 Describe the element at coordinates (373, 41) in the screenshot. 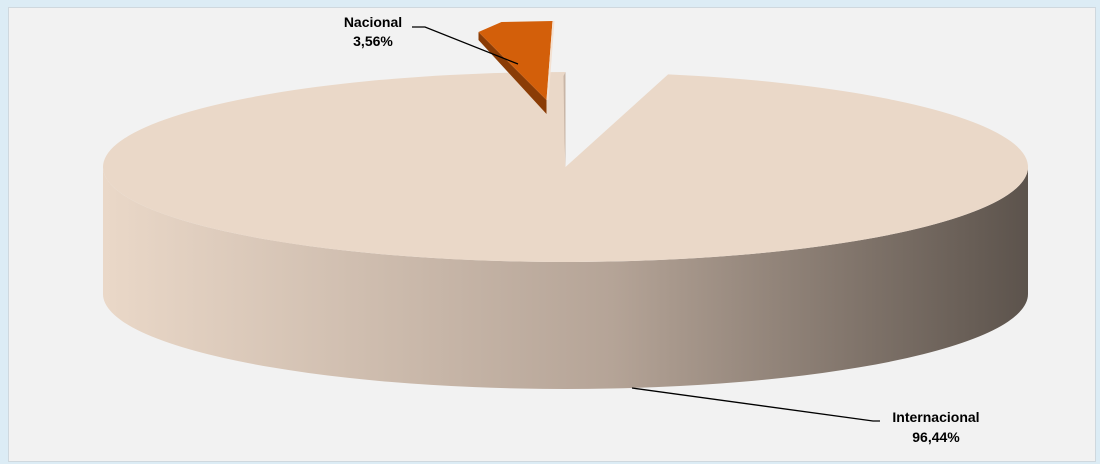

I see `slice-value-nacional: 3,56%` at that location.